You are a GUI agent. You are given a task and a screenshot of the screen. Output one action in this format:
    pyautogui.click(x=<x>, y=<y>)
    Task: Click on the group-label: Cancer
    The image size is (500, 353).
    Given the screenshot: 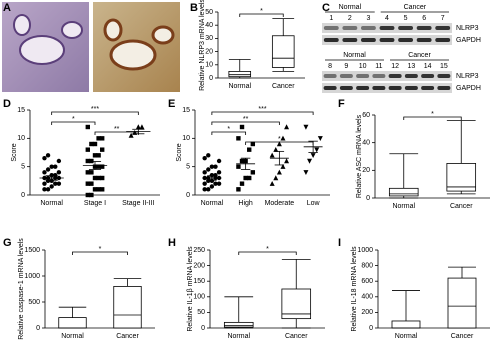 What is the action you would take?
    pyautogui.click(x=419, y=55)
    